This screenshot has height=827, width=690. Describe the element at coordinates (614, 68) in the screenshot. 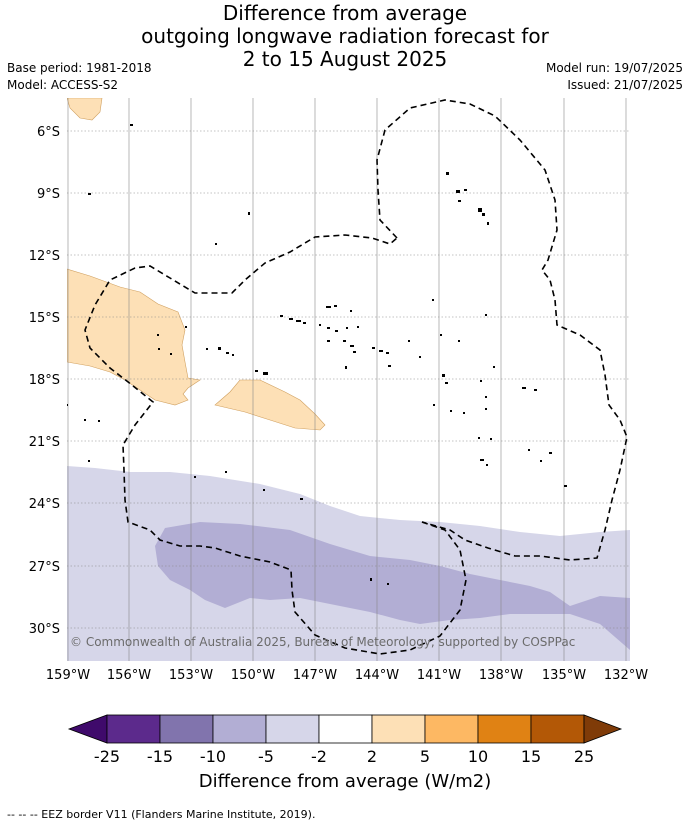

I see `model-run: Model run: 19/07/2025` at that location.